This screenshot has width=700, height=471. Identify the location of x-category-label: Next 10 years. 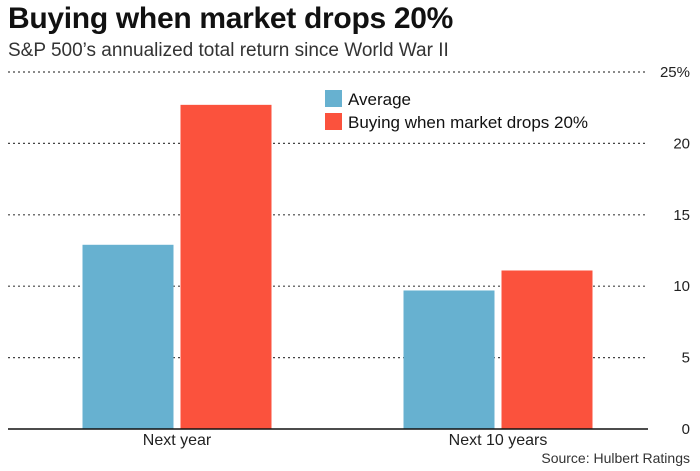
(498, 440).